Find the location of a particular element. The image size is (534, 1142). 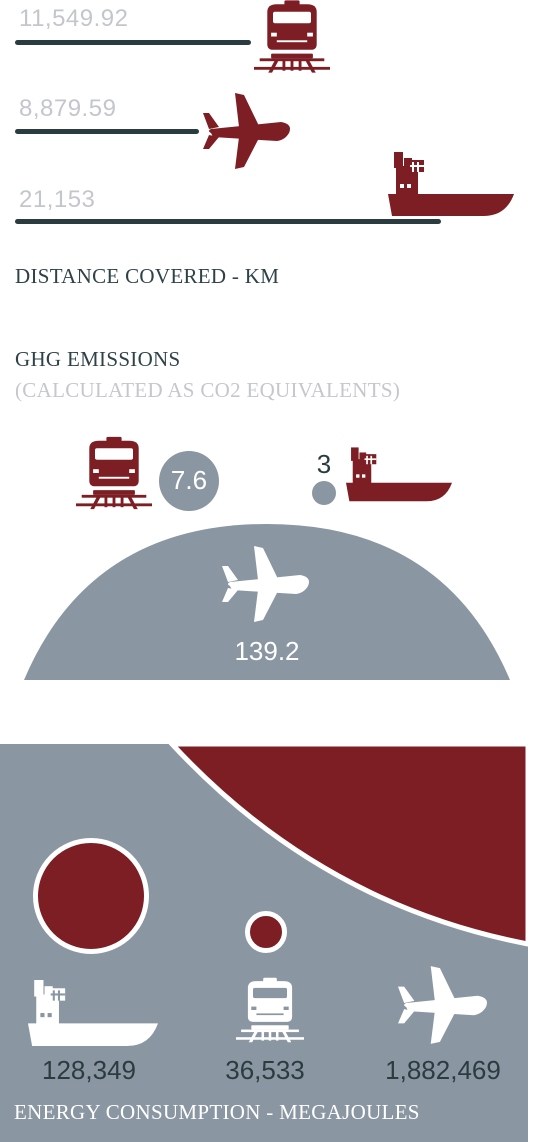

distance-bar-sea is located at coordinates (228, 221).